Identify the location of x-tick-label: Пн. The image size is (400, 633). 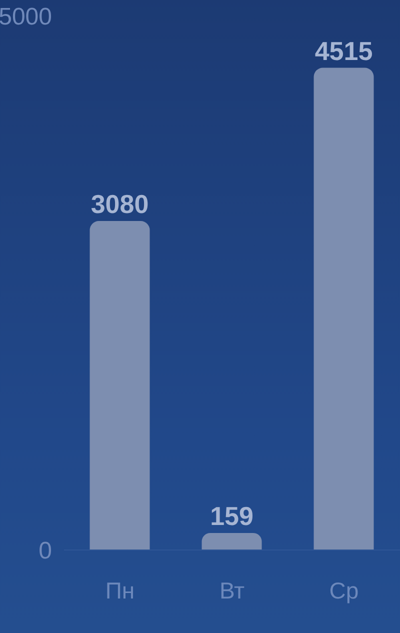
(120, 590).